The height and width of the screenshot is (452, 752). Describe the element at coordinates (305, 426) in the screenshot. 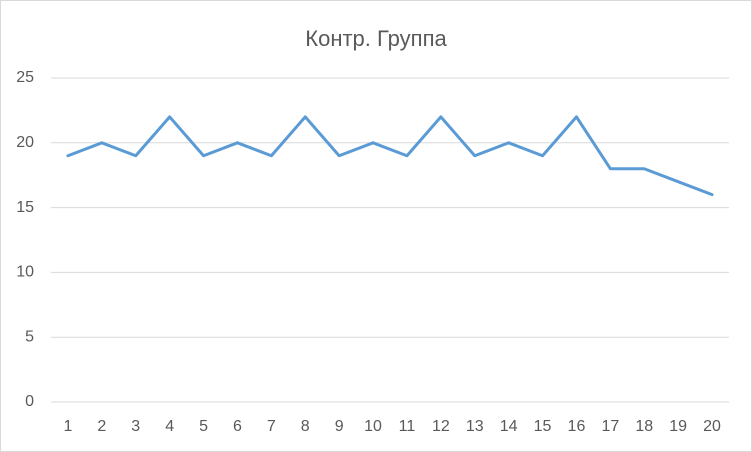

I see `x-tick-label: 8` at that location.